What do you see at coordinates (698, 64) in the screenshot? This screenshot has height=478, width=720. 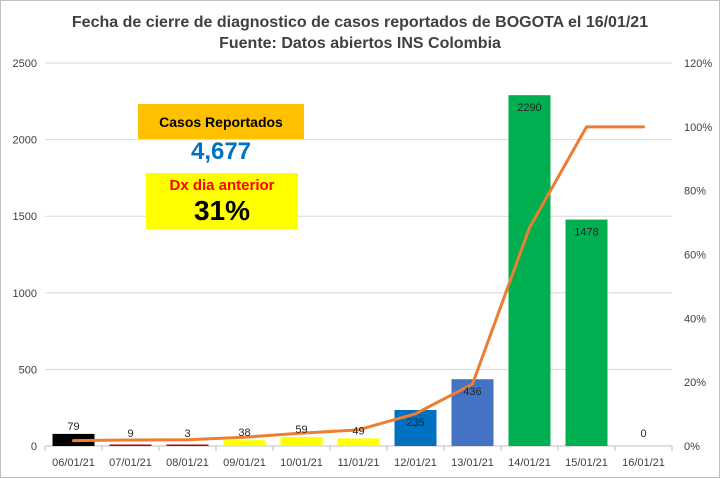 I see `y2-tick-label: 120%` at bounding box center [698, 64].